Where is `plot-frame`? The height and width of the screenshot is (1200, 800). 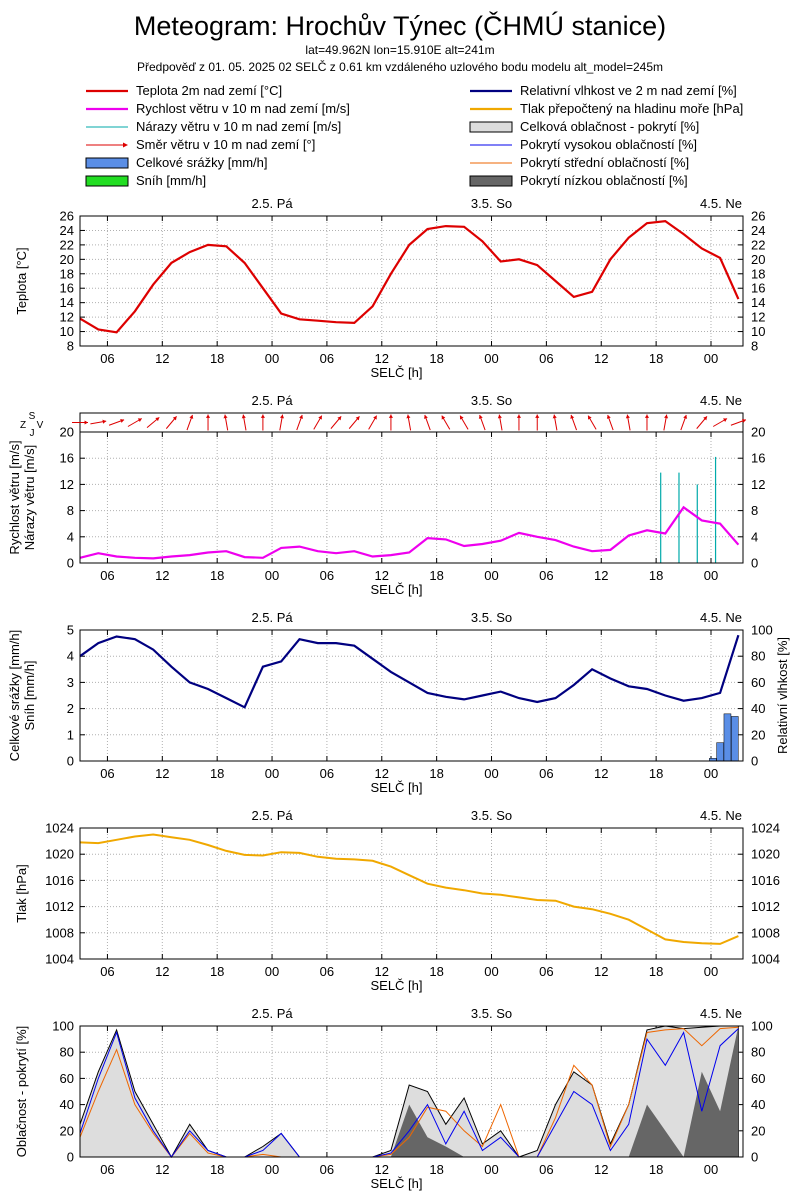 plot-frame is located at coordinates (411, 695).